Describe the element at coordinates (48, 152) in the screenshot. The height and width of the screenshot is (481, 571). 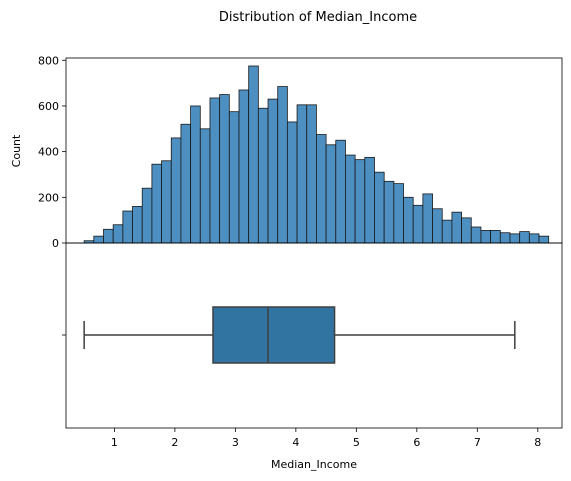
I see `histogram-y-tick-label: 400` at that location.